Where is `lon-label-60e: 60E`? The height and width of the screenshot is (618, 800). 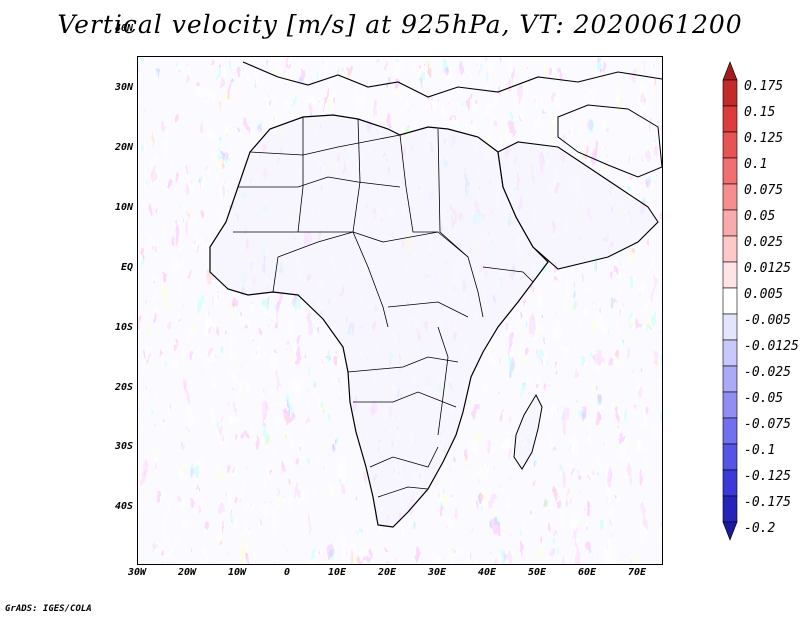
lon-label-60e: 60E is located at coordinates (587, 572).